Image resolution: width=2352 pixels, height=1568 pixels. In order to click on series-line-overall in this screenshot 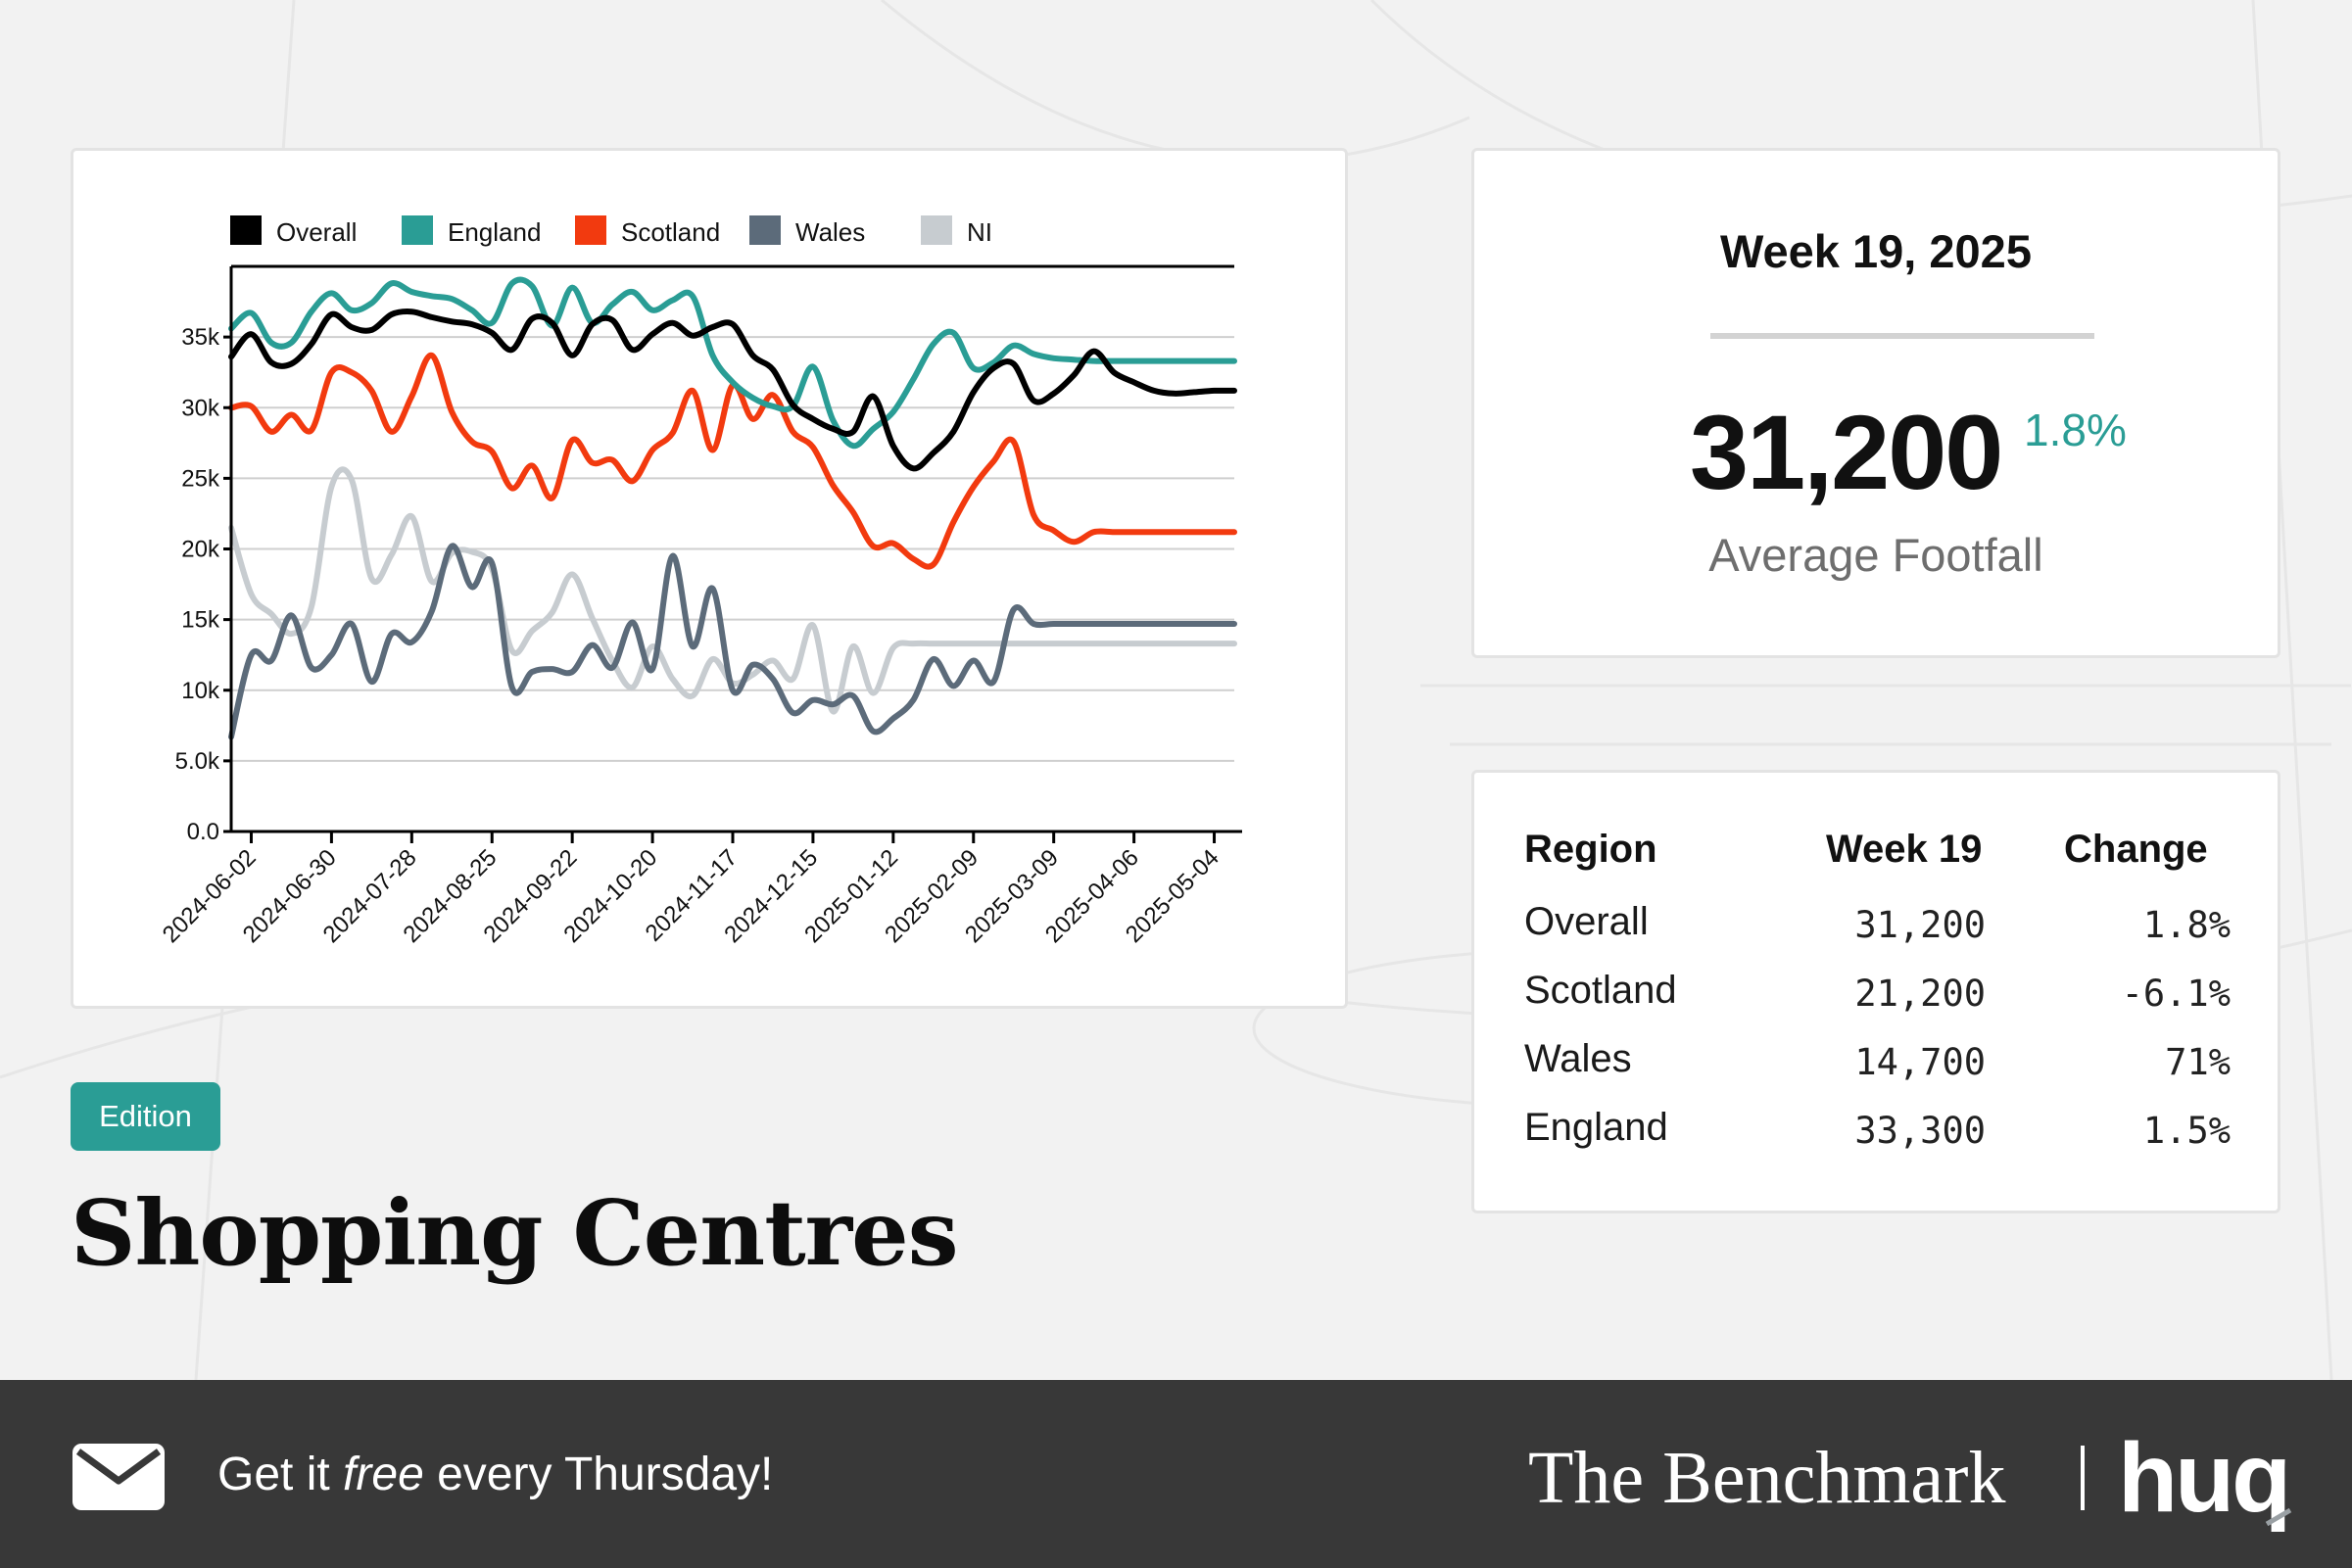, I will do `click(732, 390)`.